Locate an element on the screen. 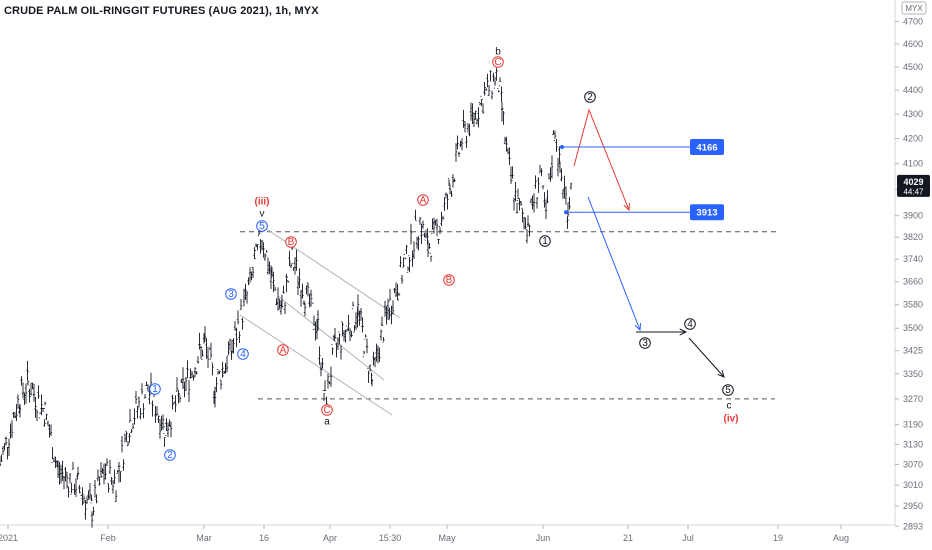 The image size is (932, 550). price-tick-label: 3270 is located at coordinates (913, 399).